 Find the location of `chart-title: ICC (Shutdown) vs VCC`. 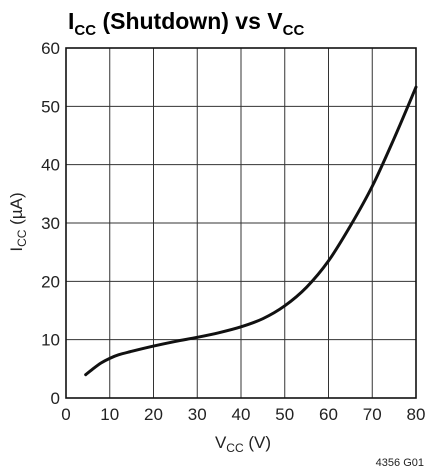

chart-title: ICC (Shutdown) vs VCC is located at coordinates (186, 23).